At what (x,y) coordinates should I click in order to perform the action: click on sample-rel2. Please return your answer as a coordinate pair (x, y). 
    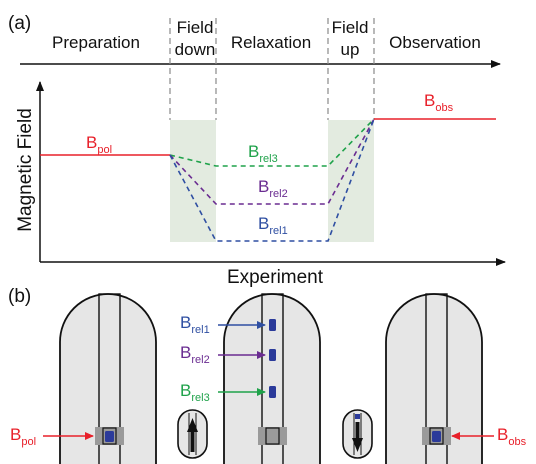
    Looking at the image, I should click on (272, 355).